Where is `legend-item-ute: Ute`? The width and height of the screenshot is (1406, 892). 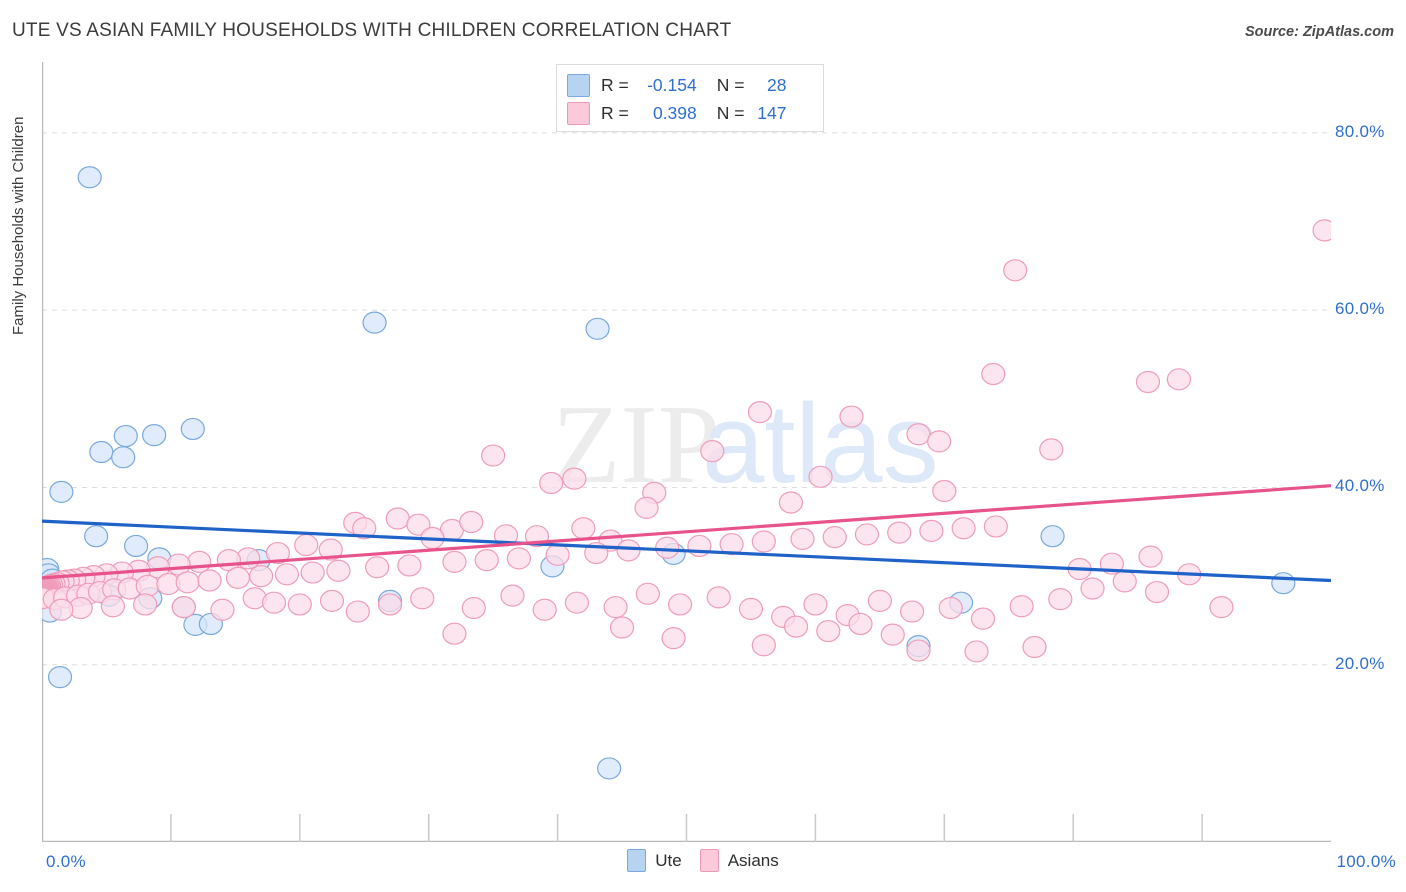
legend-item-ute: Ute is located at coordinates (654, 860).